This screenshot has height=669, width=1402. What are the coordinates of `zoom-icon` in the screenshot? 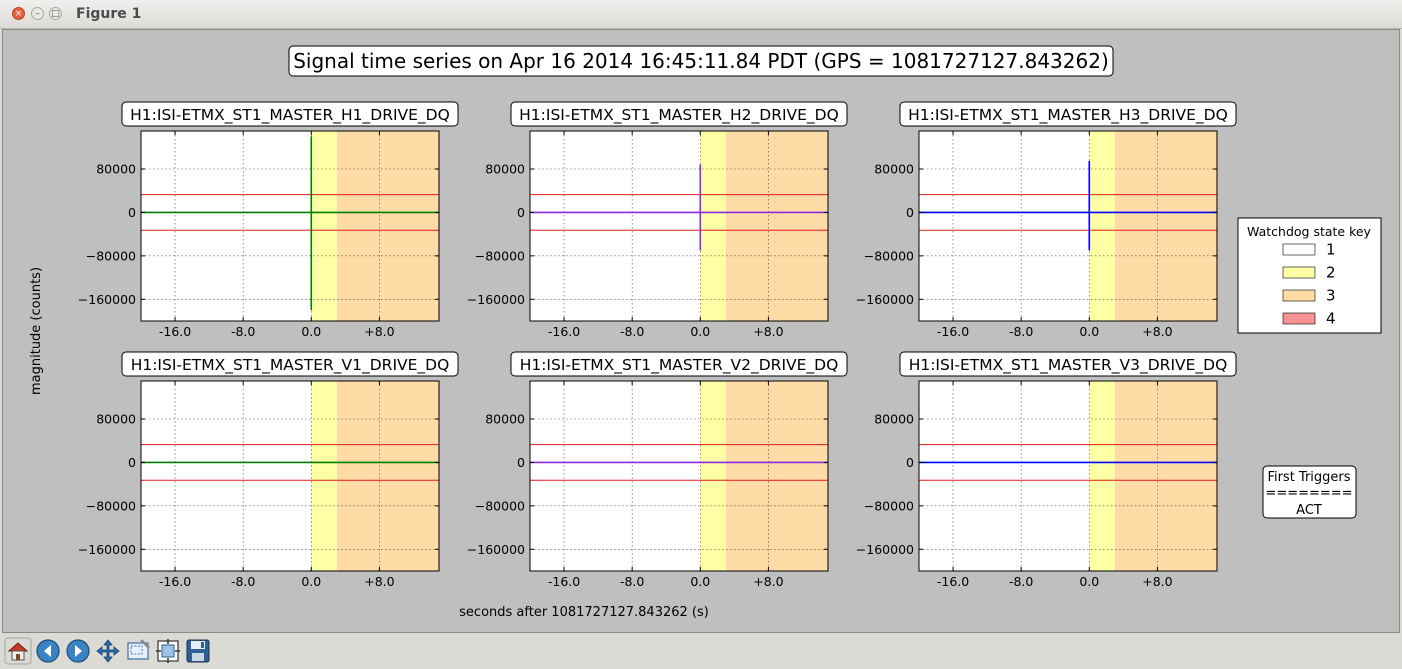 It's located at (138, 651).